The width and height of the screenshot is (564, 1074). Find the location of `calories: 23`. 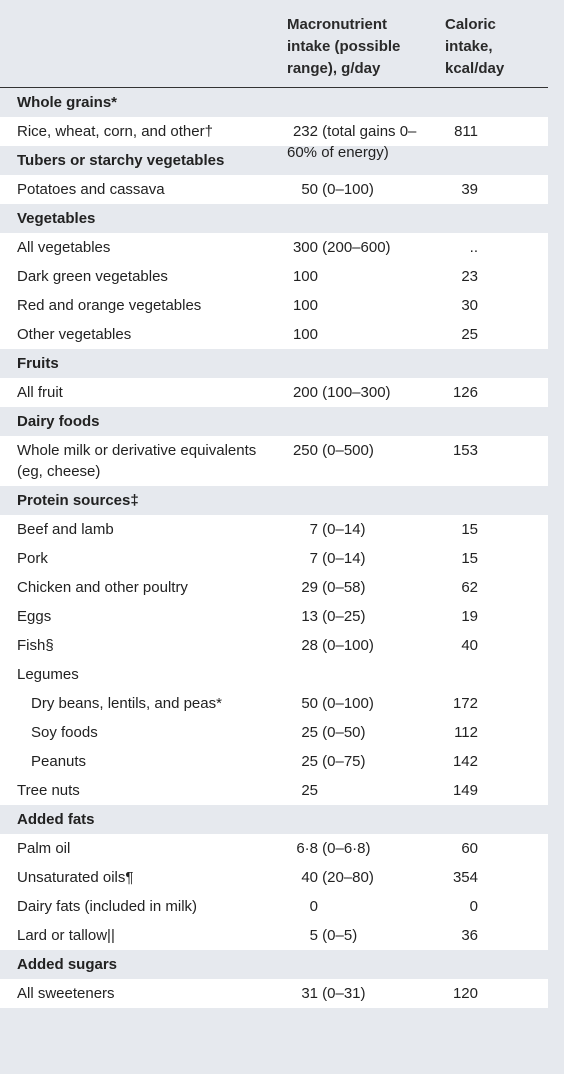

calories: 23 is located at coordinates (469, 276).